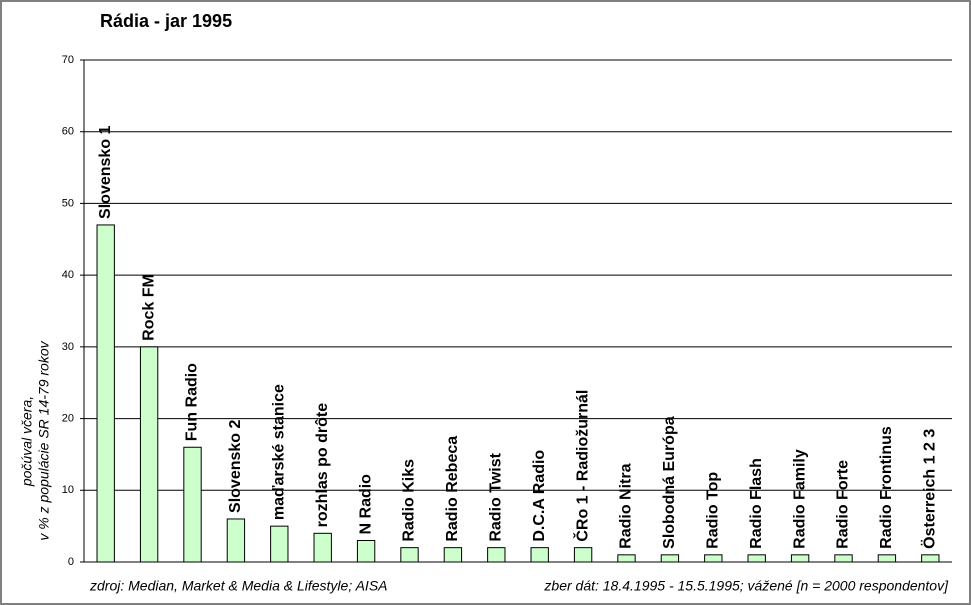  I want to click on category-label: Radio Kiks, so click(409, 500).